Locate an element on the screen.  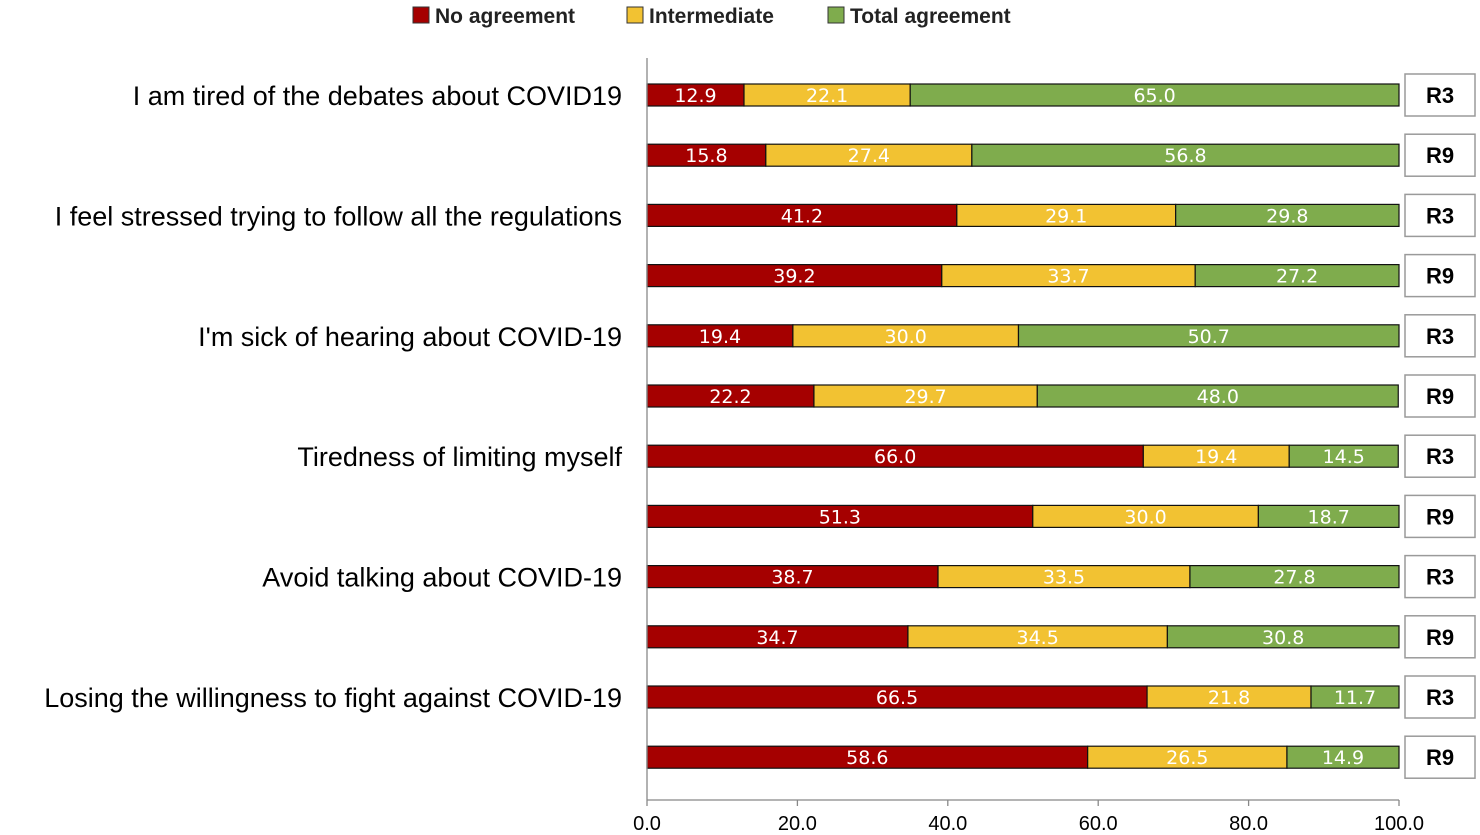
bar-label-g5-r1-s1: 26.5 is located at coordinates (1187, 758).